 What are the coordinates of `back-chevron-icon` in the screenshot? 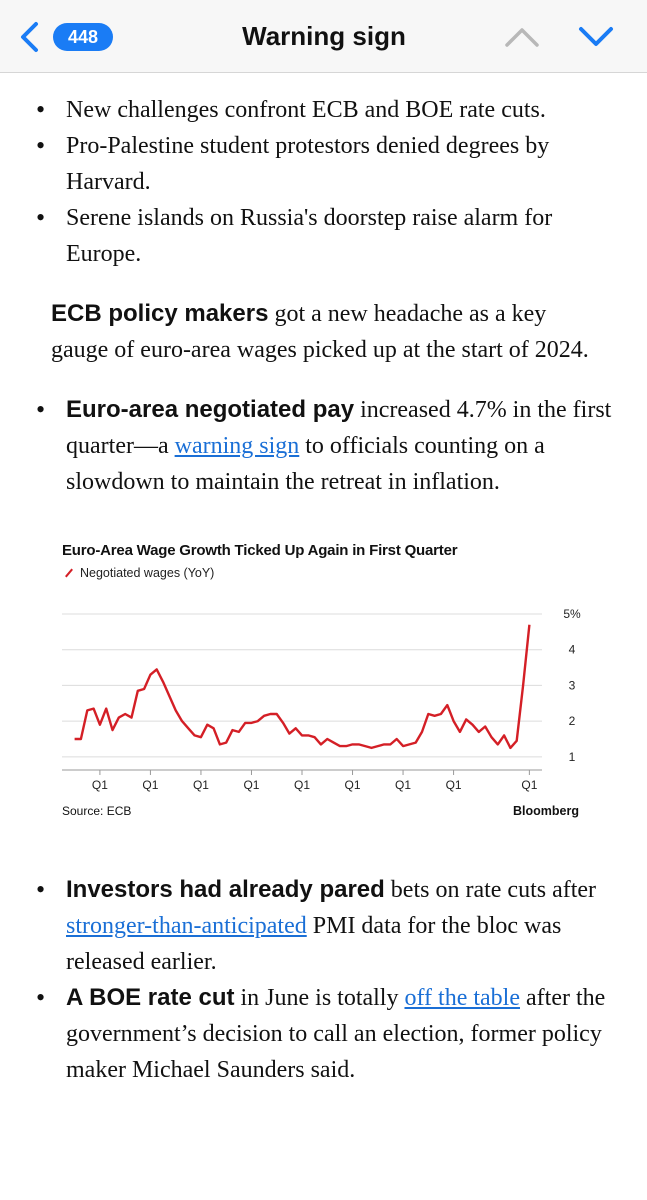 It's located at (29, 37).